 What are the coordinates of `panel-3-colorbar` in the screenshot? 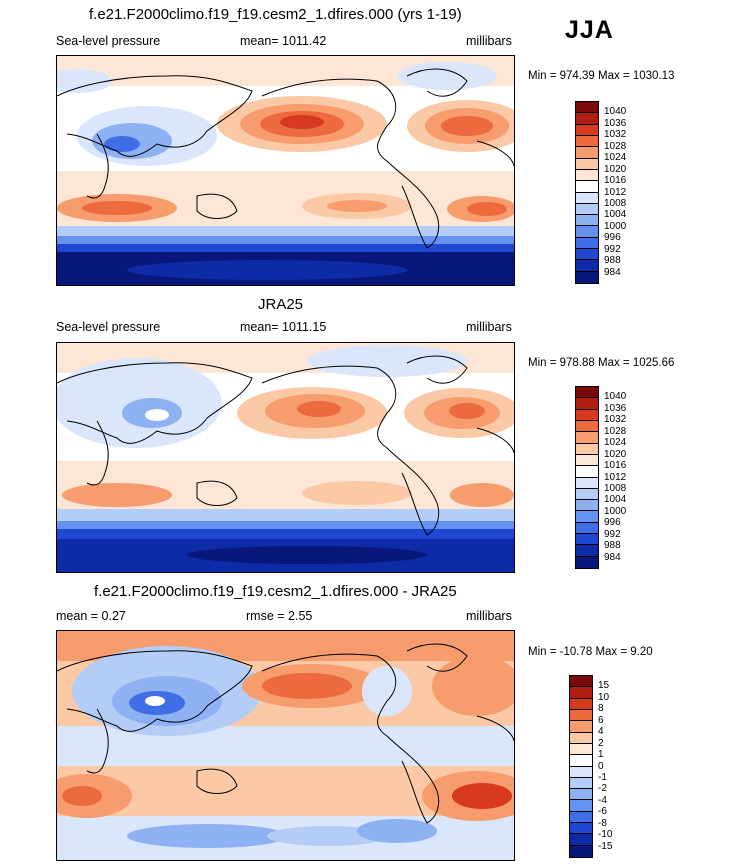 It's located at (581, 766).